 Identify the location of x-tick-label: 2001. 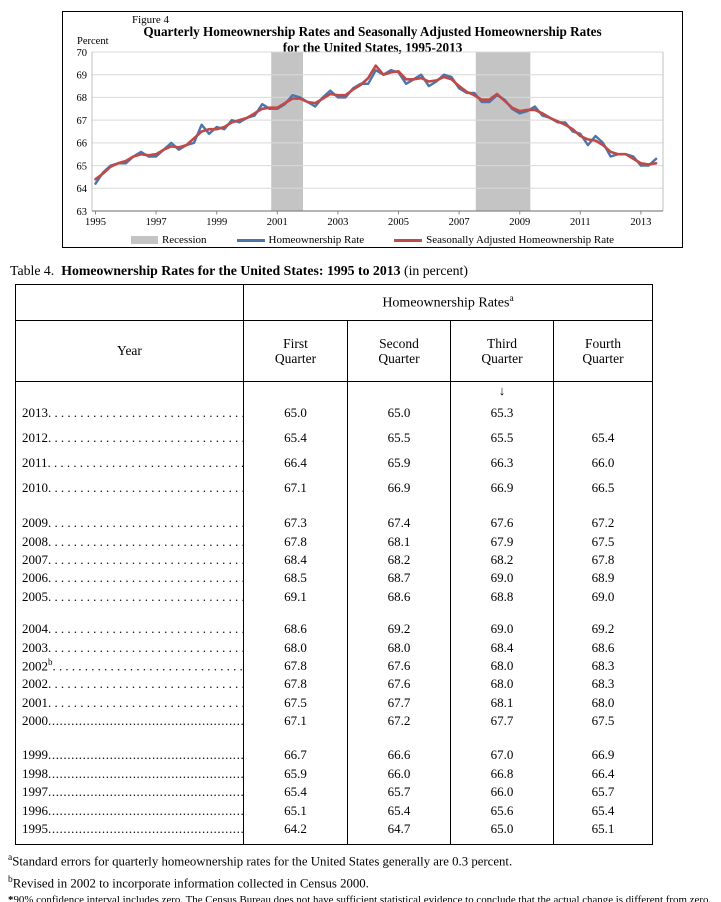
(277, 222).